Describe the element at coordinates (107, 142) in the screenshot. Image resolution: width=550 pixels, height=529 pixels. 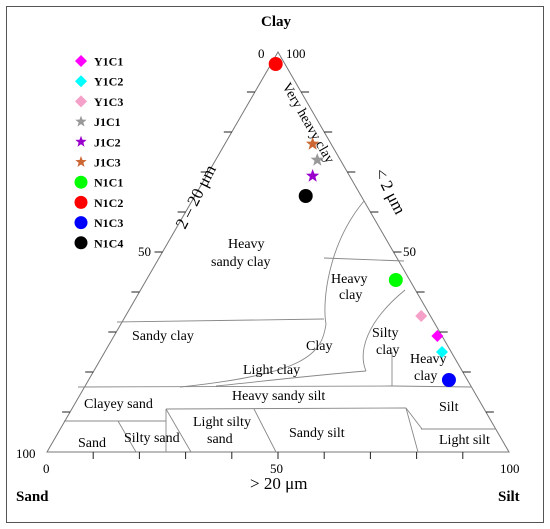
I see `legend-label-j1c2: J1C2` at that location.